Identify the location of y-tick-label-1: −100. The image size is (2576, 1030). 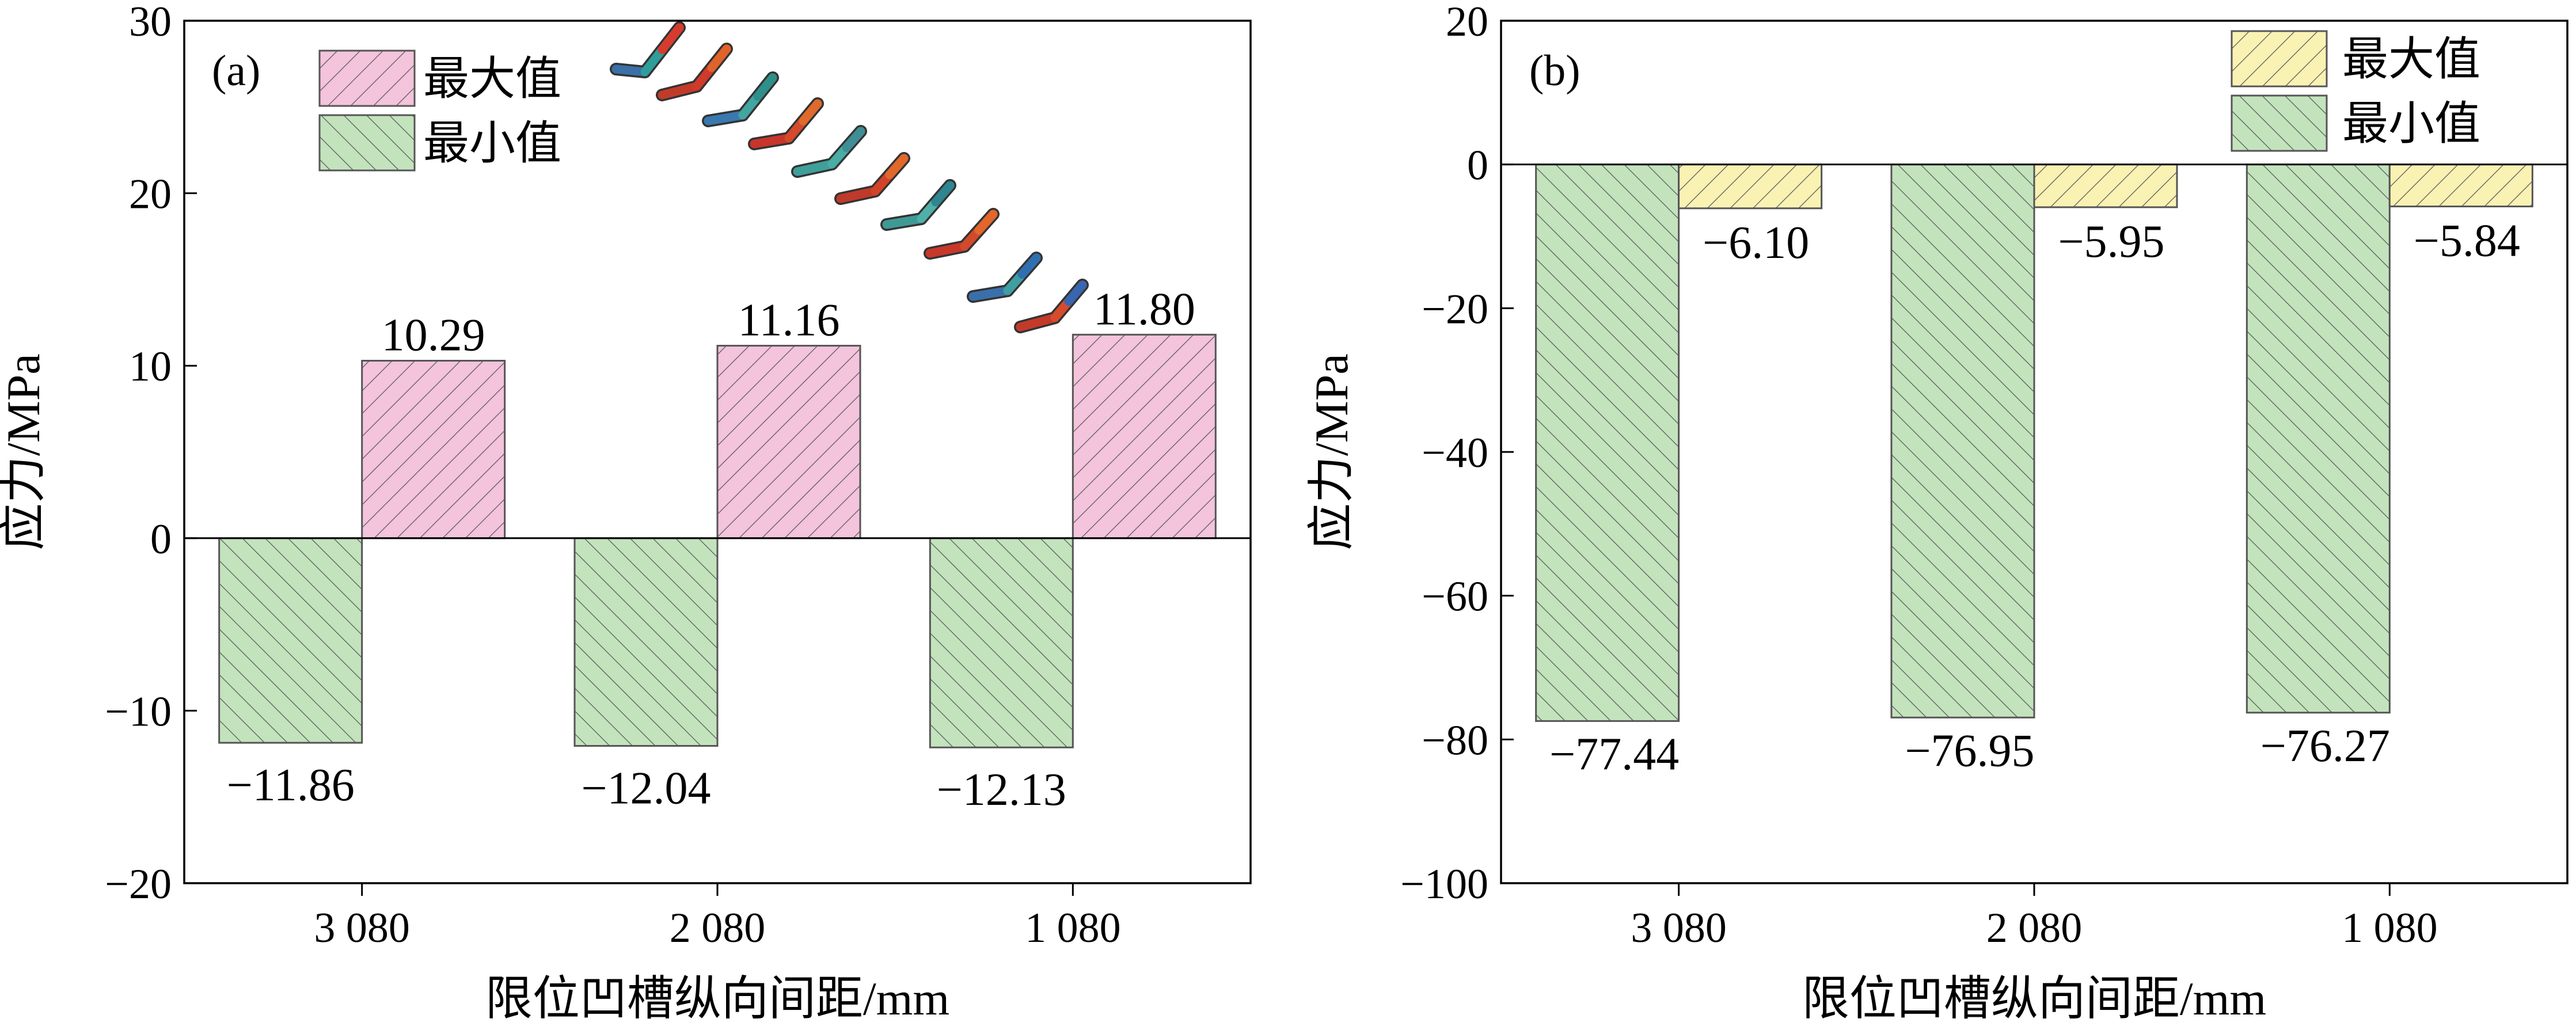
(1444, 884).